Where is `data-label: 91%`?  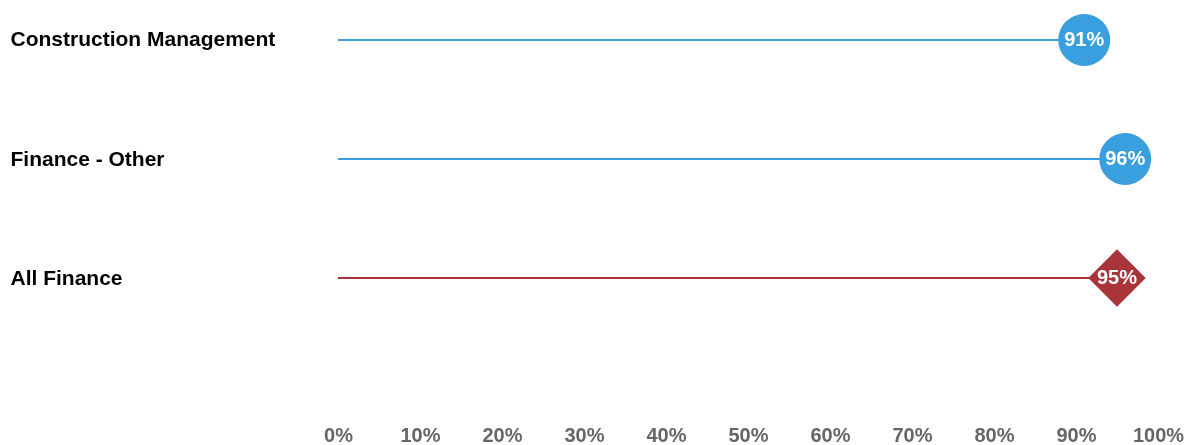
data-label: 91% is located at coordinates (1084, 38).